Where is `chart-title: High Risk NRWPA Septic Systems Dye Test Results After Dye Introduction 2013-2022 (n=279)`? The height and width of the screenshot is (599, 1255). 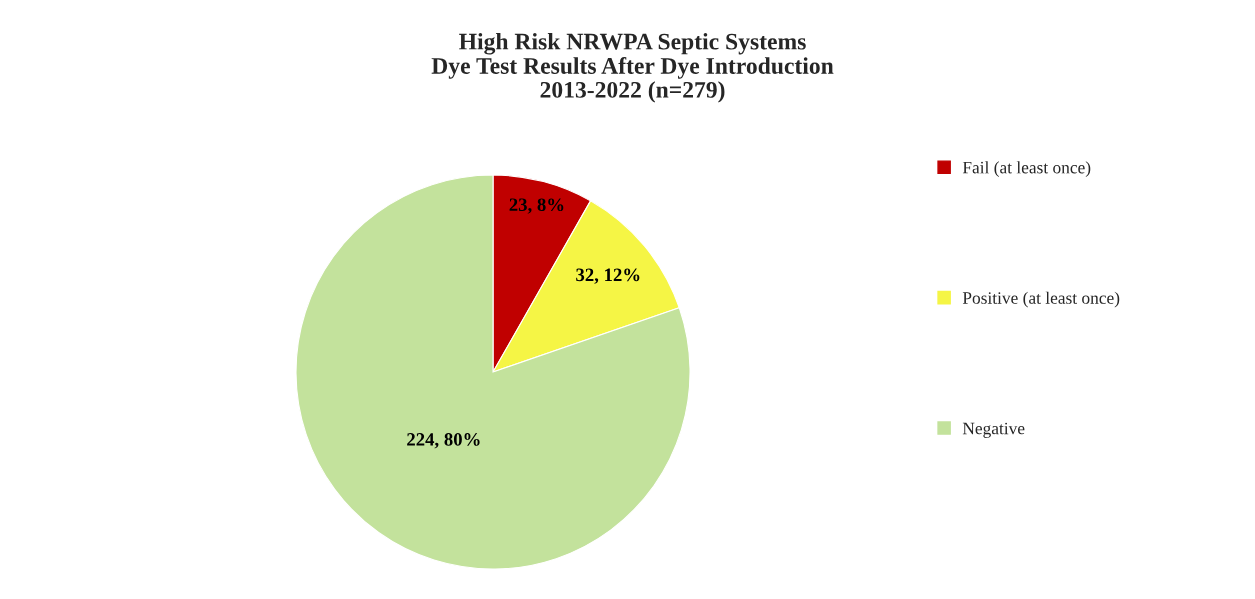 chart-title: High Risk NRWPA Septic Systems Dye Test Results After Dye Introduction 2013-2022 (n=279) is located at coordinates (632, 67).